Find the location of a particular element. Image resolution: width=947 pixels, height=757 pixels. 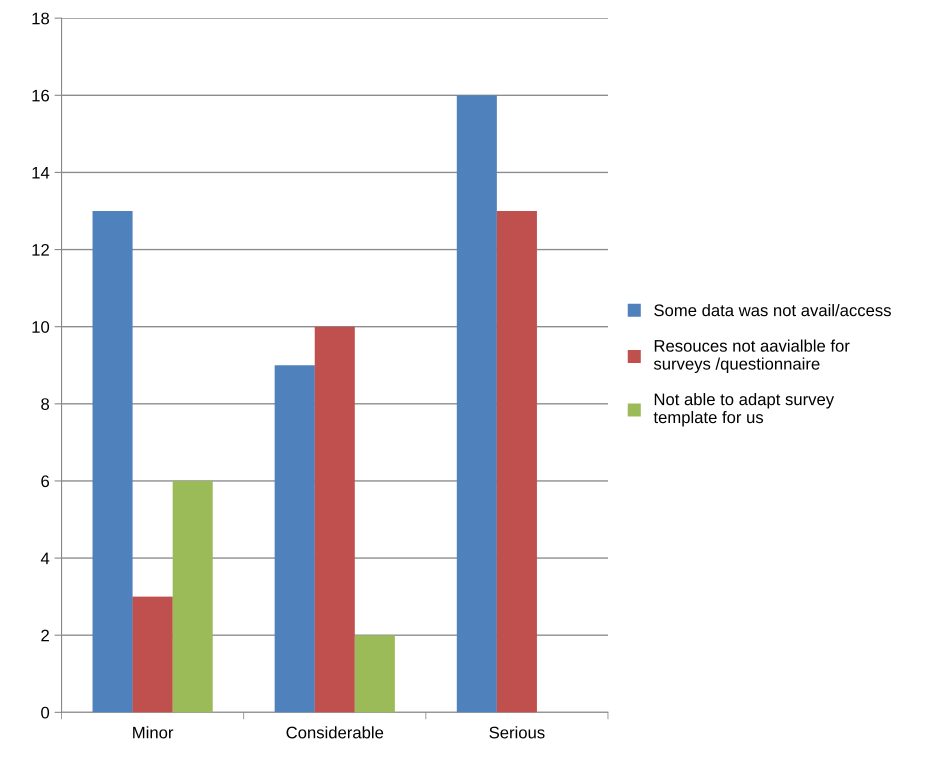

x-tick-label: Considerable is located at coordinates (335, 732).